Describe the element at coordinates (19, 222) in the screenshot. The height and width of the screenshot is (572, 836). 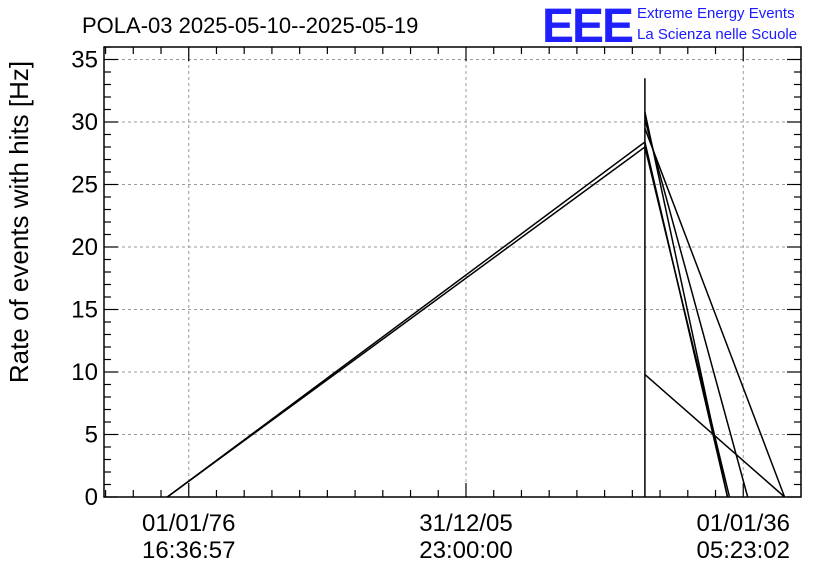
I see `y-axis-label: Rate of events with hits [Hz]` at that location.